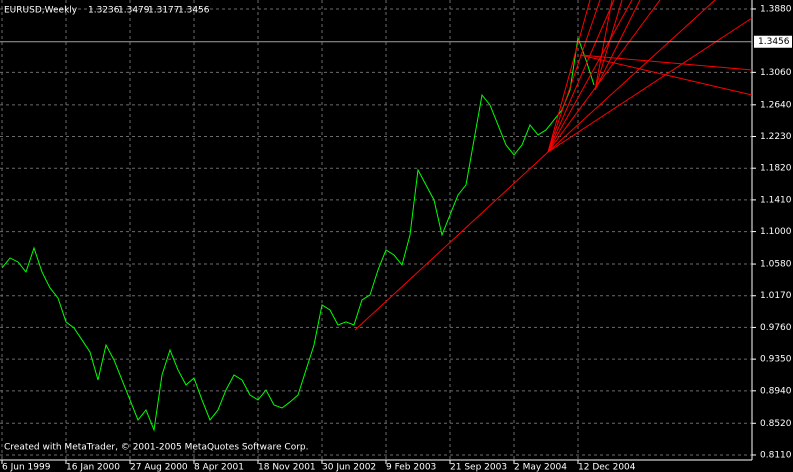 The height and width of the screenshot is (472, 793). I want to click on ohlc-low: 1.3177, so click(164, 11).